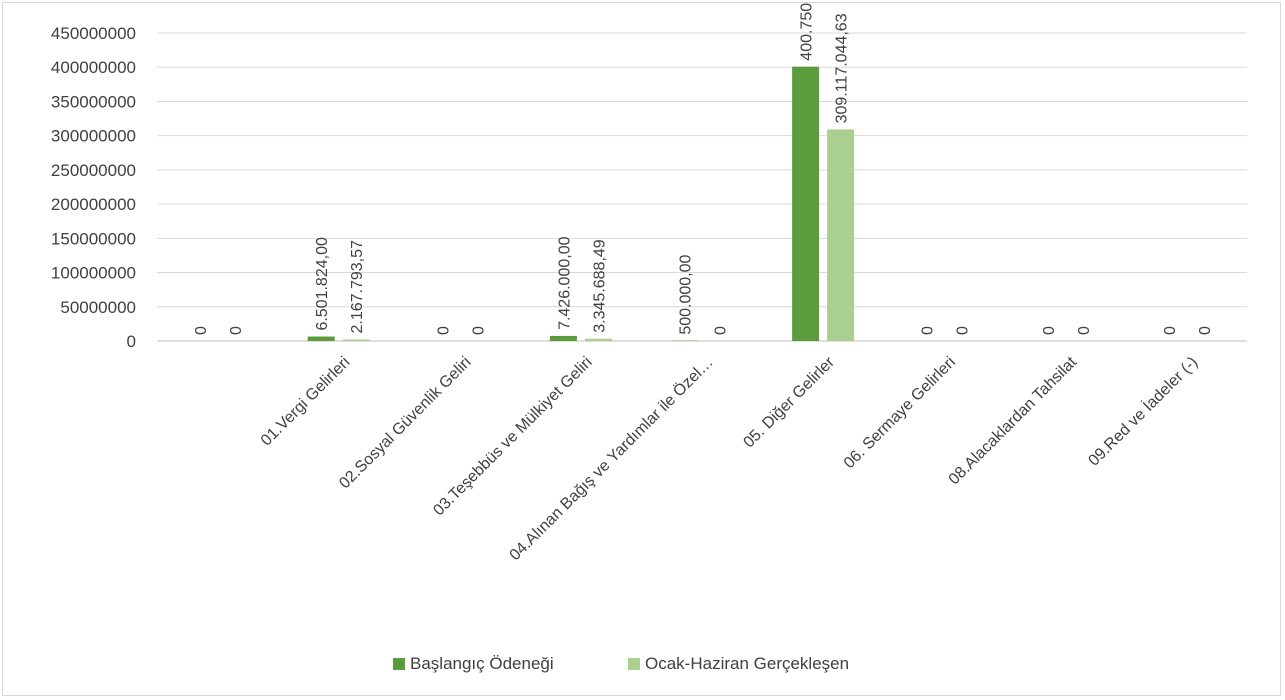 The height and width of the screenshot is (700, 1285). Describe the element at coordinates (322, 284) in the screenshot. I see `data-label: 6.501.824,00` at that location.